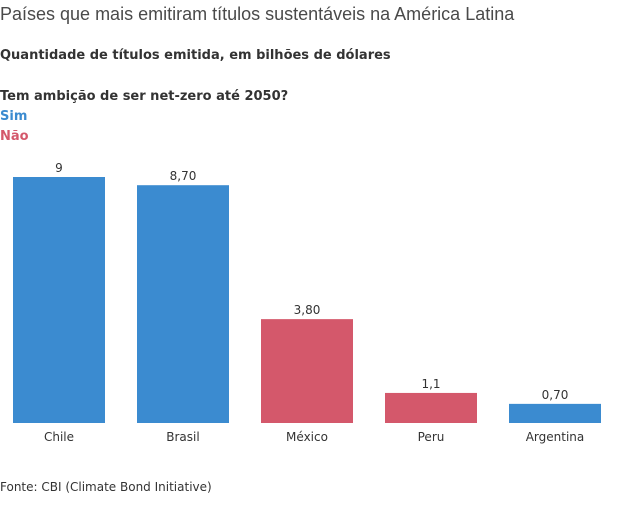 The height and width of the screenshot is (509, 630). Describe the element at coordinates (431, 437) in the screenshot. I see `x-tick-label-peru: Peru` at that location.